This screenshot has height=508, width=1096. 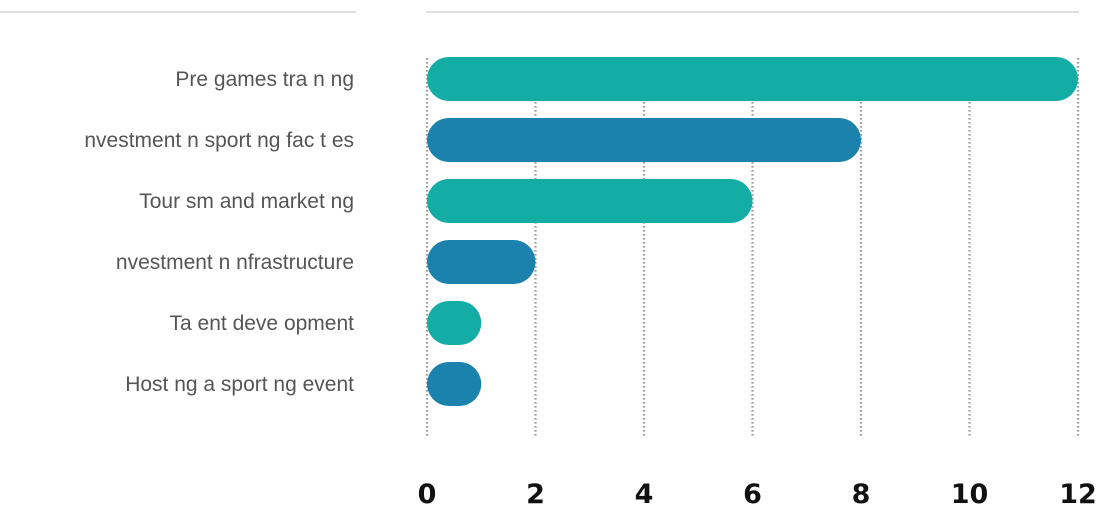 What do you see at coordinates (427, 493) in the screenshot?
I see `x-tick-label-0: 0` at bounding box center [427, 493].